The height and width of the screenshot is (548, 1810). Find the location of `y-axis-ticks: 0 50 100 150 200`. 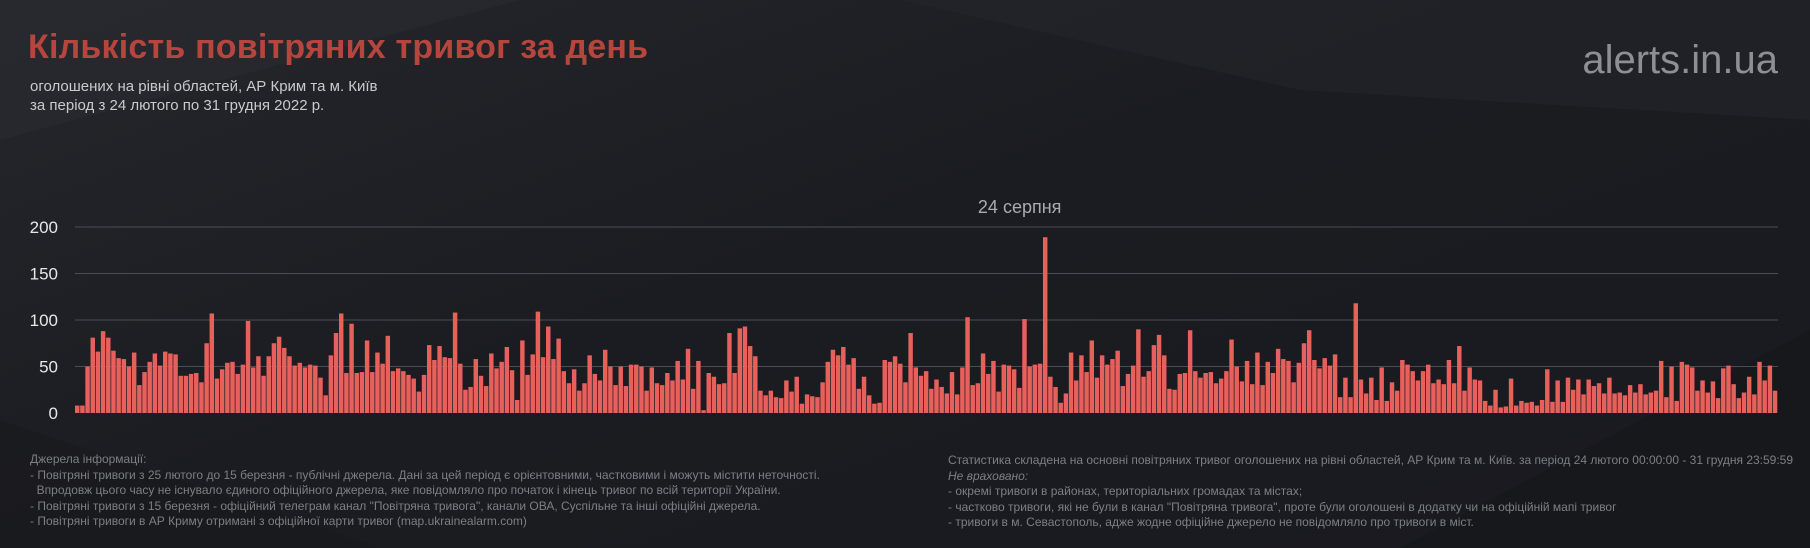

y-axis-ticks: 0 50 100 150 200 is located at coordinates (44, 319).